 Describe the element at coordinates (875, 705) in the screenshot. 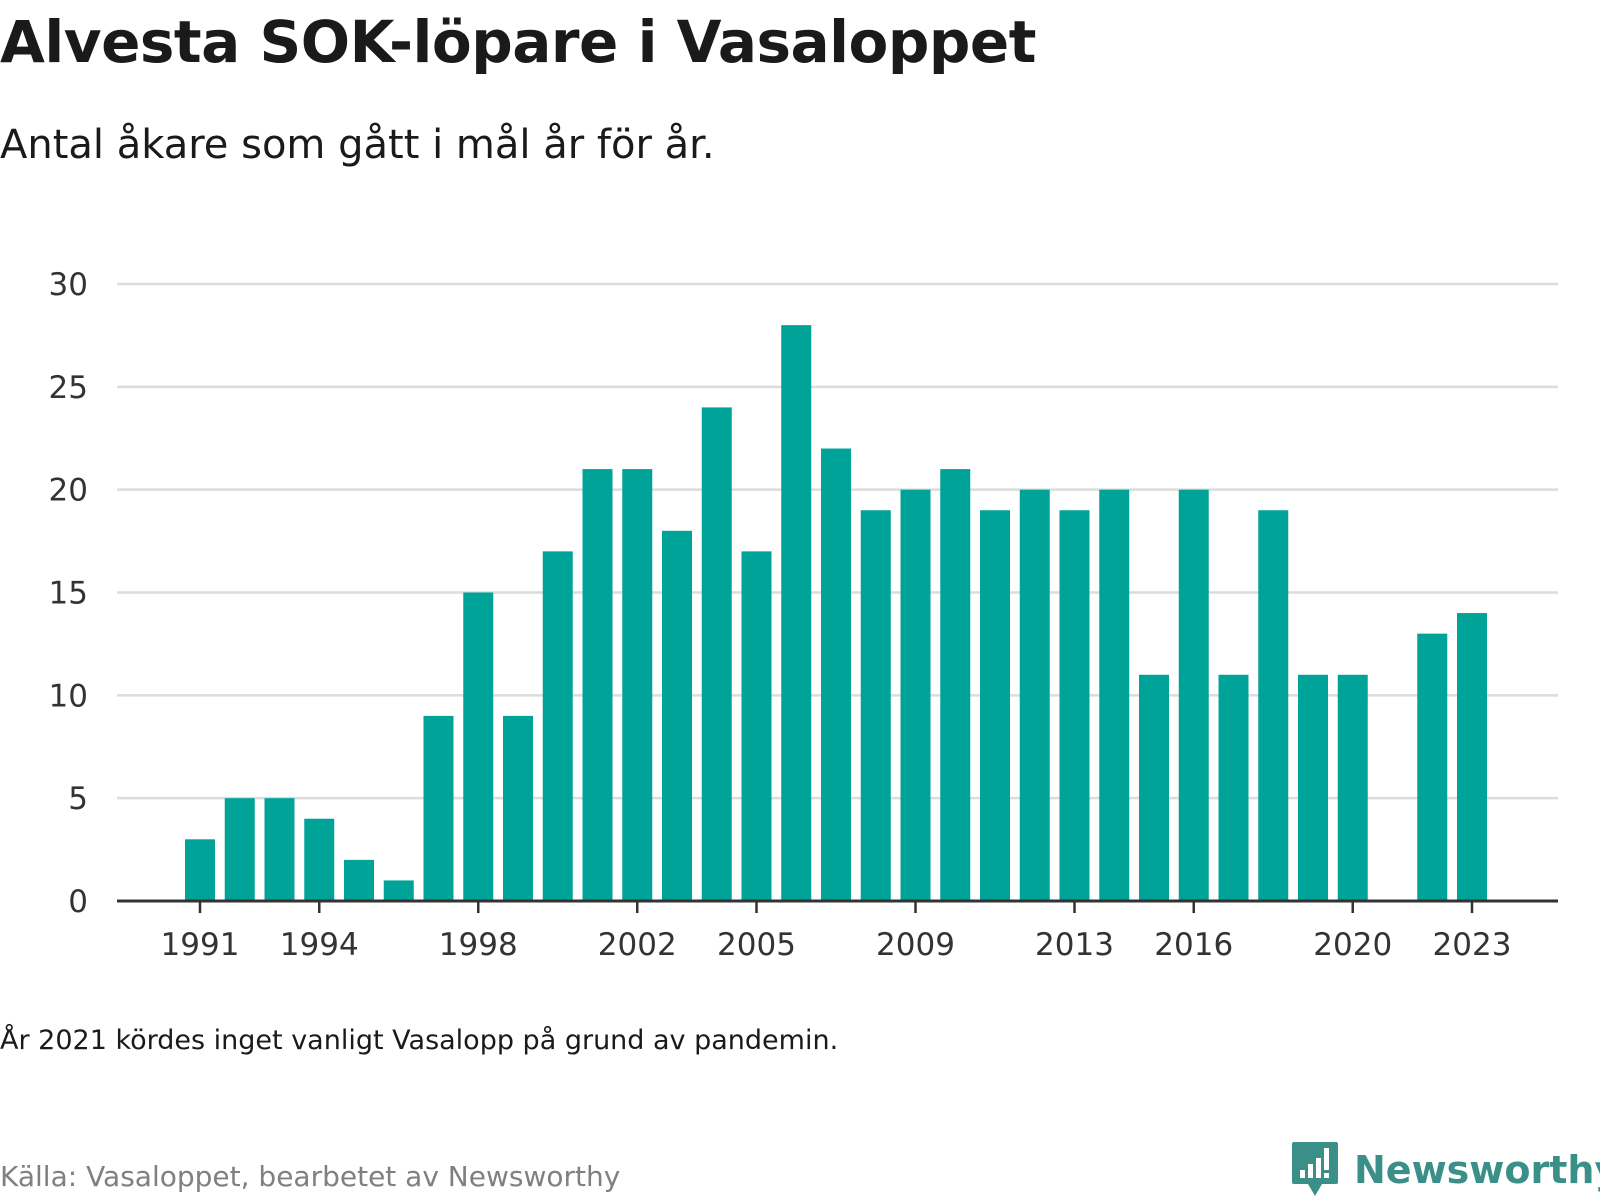

I see `bar-2008` at that location.